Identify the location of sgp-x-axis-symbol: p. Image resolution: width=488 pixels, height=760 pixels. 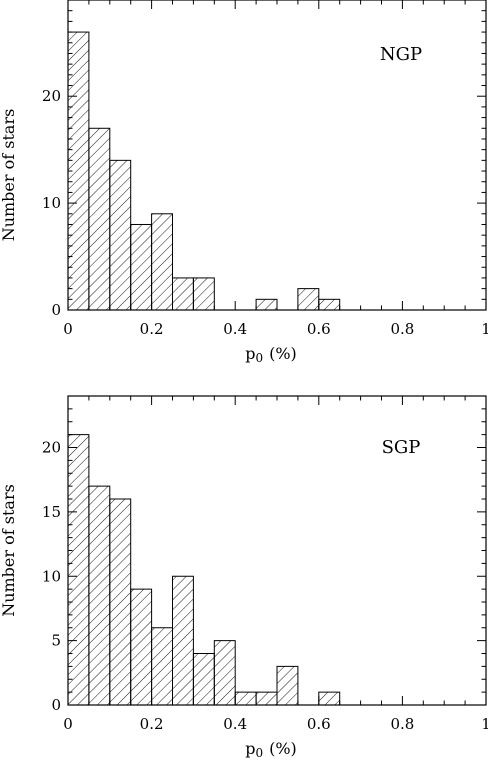
(250, 748).